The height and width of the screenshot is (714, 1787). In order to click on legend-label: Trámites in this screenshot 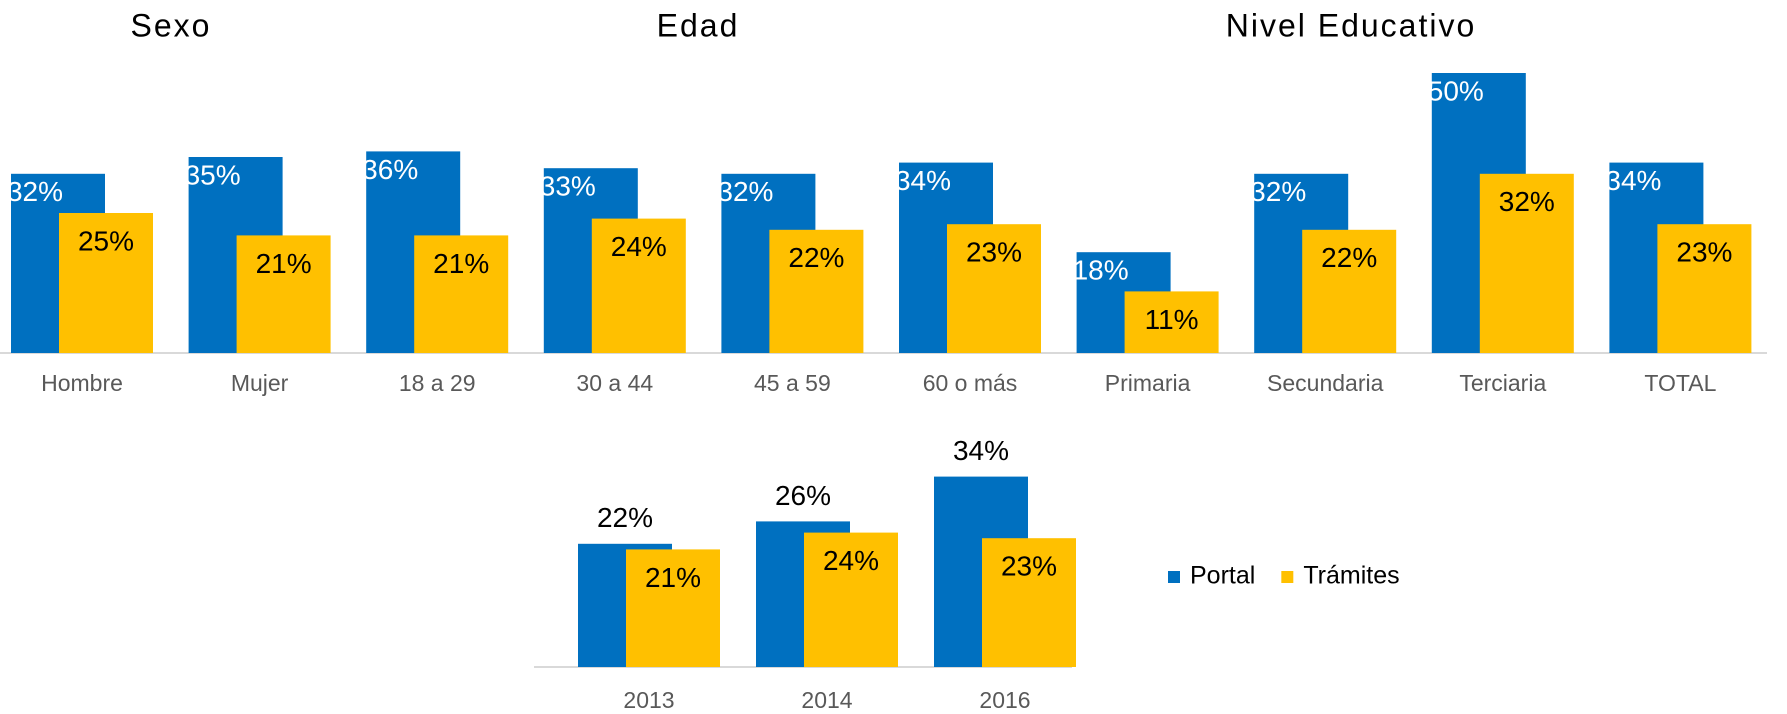, I will do `click(1351, 576)`.